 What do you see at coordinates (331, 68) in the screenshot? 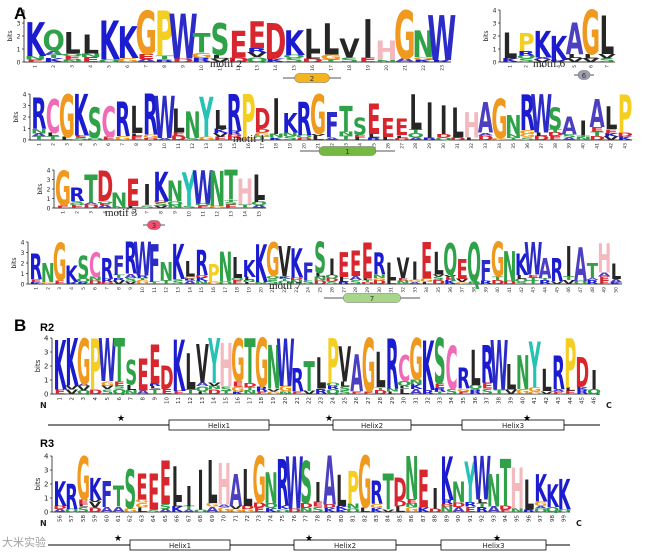
I see `position-number: 17` at bounding box center [331, 68].